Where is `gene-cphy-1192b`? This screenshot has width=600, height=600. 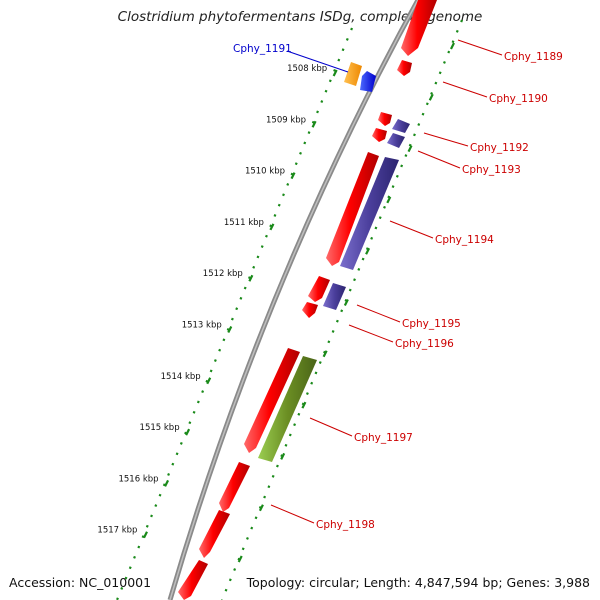
gene-cphy-1192b is located at coordinates (379, 135).